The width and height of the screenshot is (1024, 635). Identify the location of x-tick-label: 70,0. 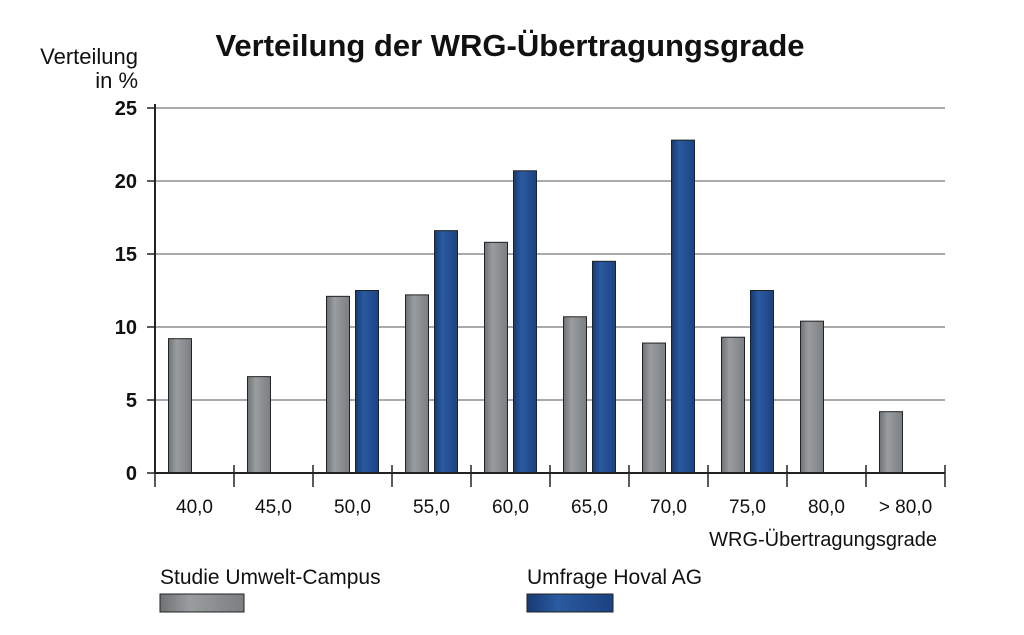
(668, 507).